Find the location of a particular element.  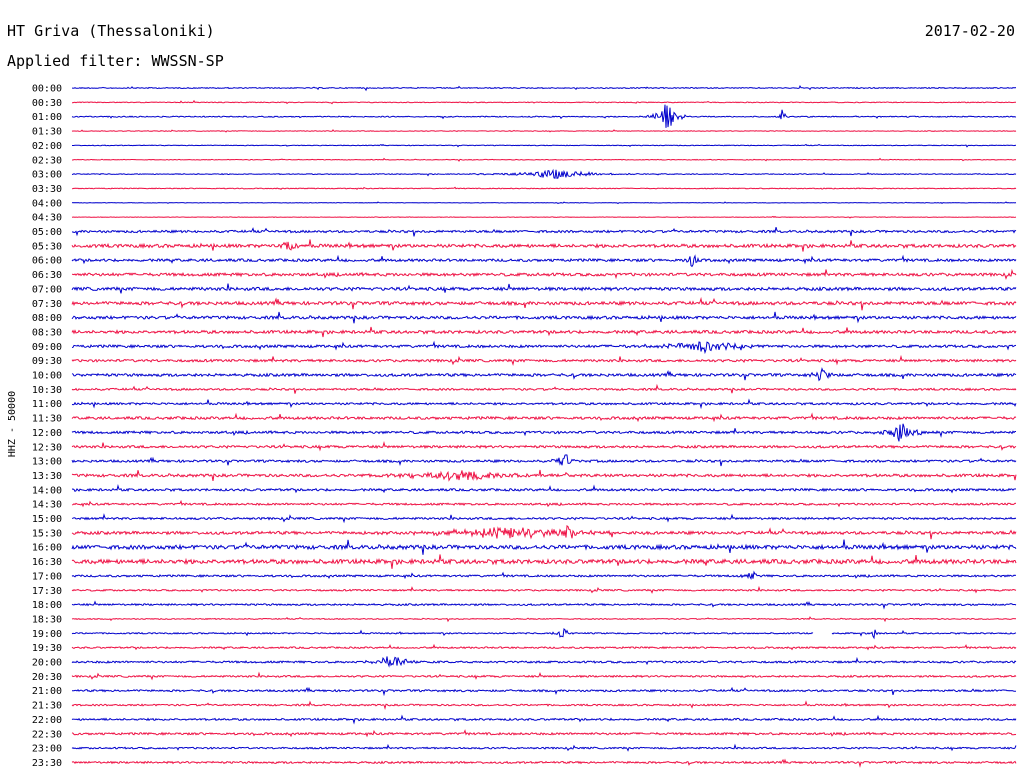

time-tick-label: 16:30 is located at coordinates (47, 562).